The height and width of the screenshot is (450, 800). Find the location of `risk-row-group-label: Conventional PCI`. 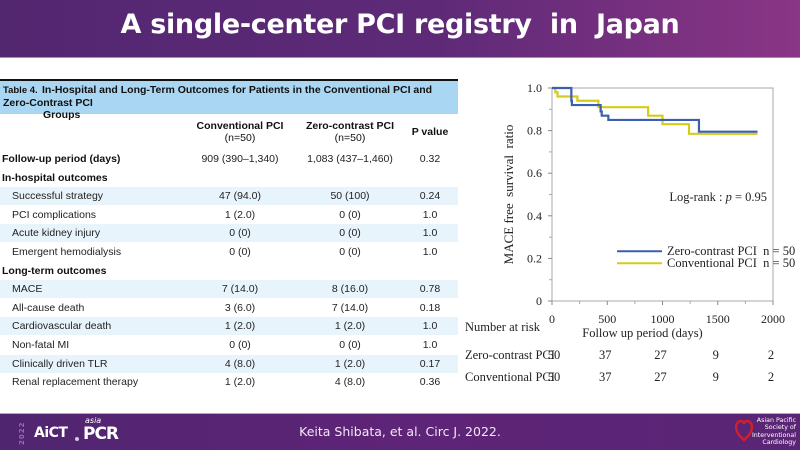

risk-row-group-label: Conventional PCI is located at coordinates (510, 377).